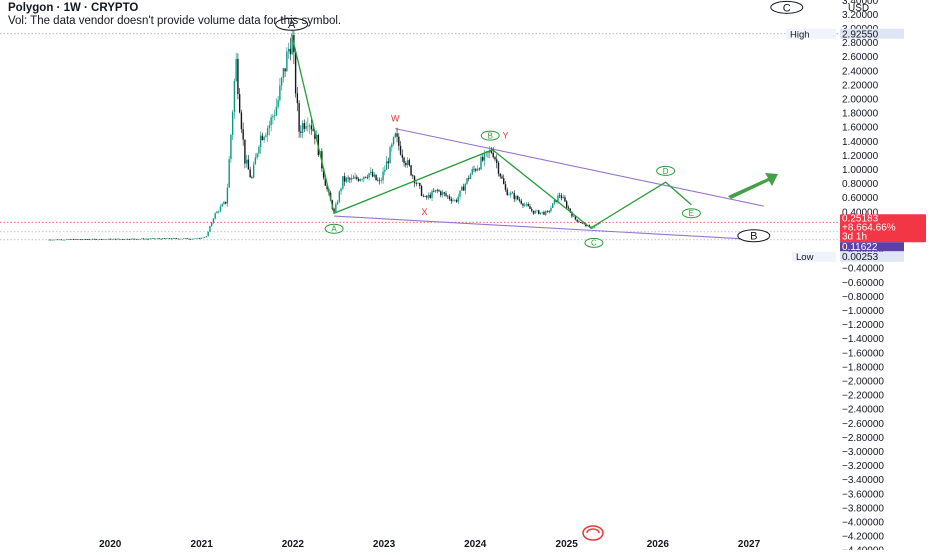 The width and height of the screenshot is (932, 555). Describe the element at coordinates (863, 269) in the screenshot. I see `y-tick-label: −0.40000` at that location.